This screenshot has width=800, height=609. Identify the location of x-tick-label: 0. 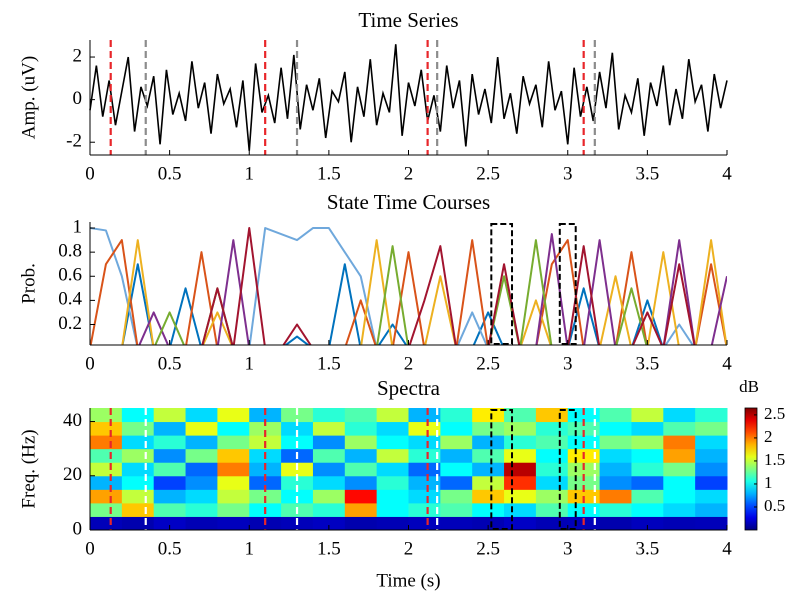
(90, 548).